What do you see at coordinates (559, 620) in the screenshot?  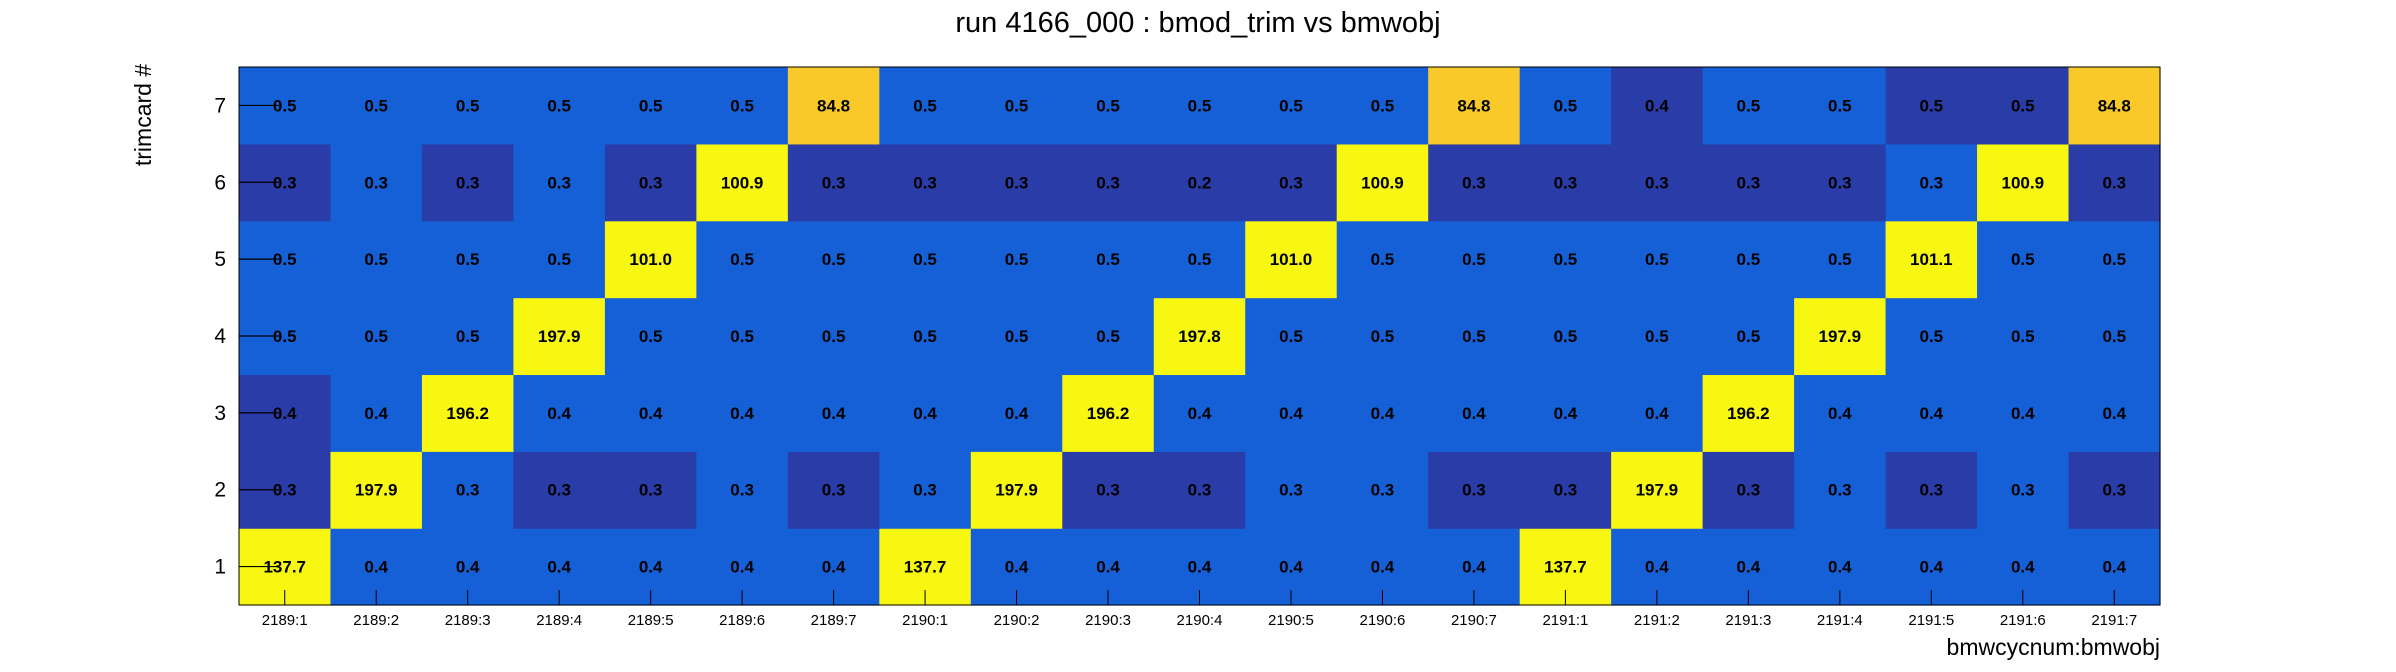 I see `x-tick-label: 2189:4` at bounding box center [559, 620].